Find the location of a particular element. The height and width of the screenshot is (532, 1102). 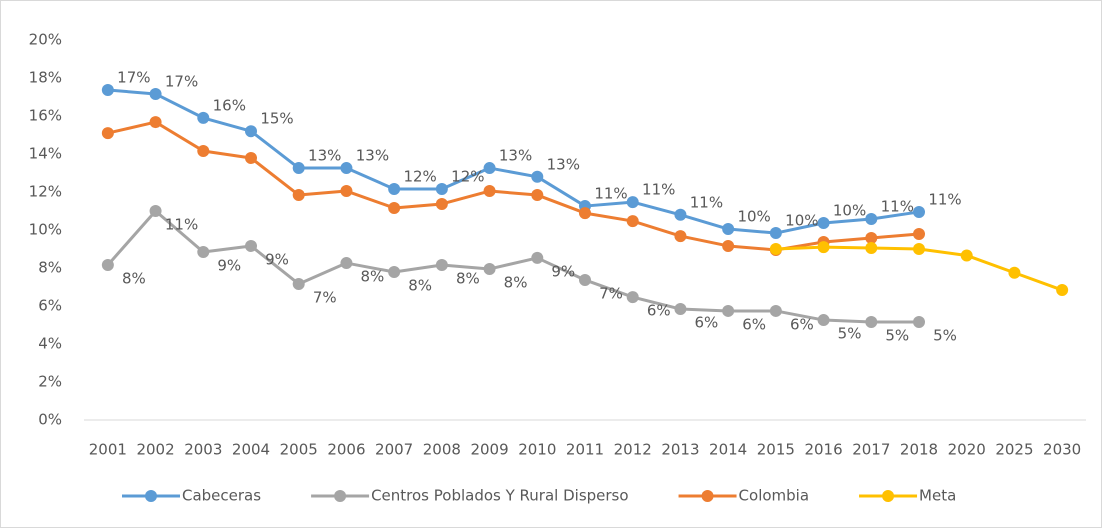

x-tick-label: 2025 is located at coordinates (1014, 450).